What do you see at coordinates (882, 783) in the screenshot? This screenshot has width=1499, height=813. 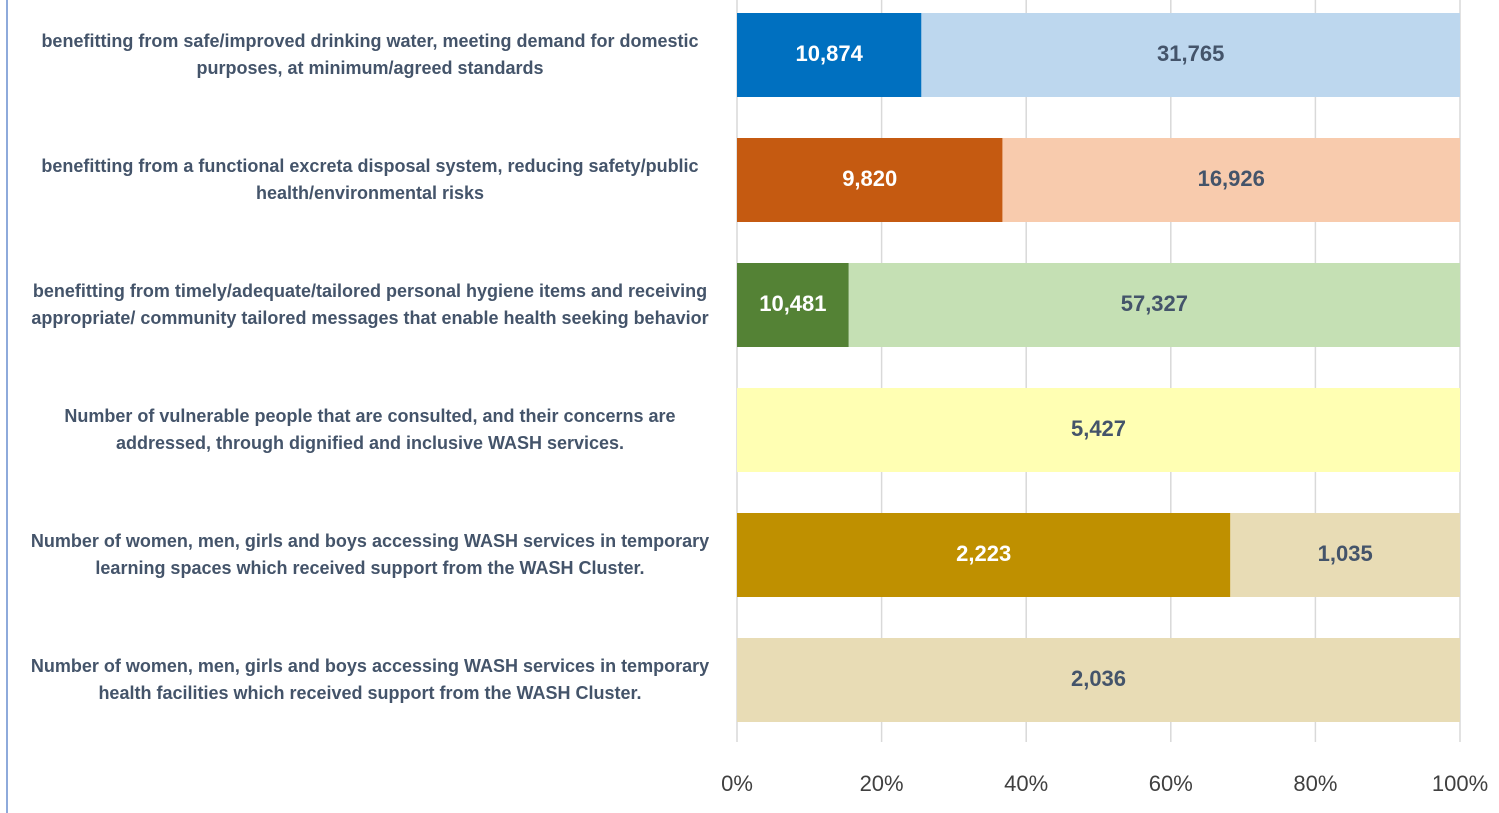 I see `x-tick-label: 20%` at bounding box center [882, 783].